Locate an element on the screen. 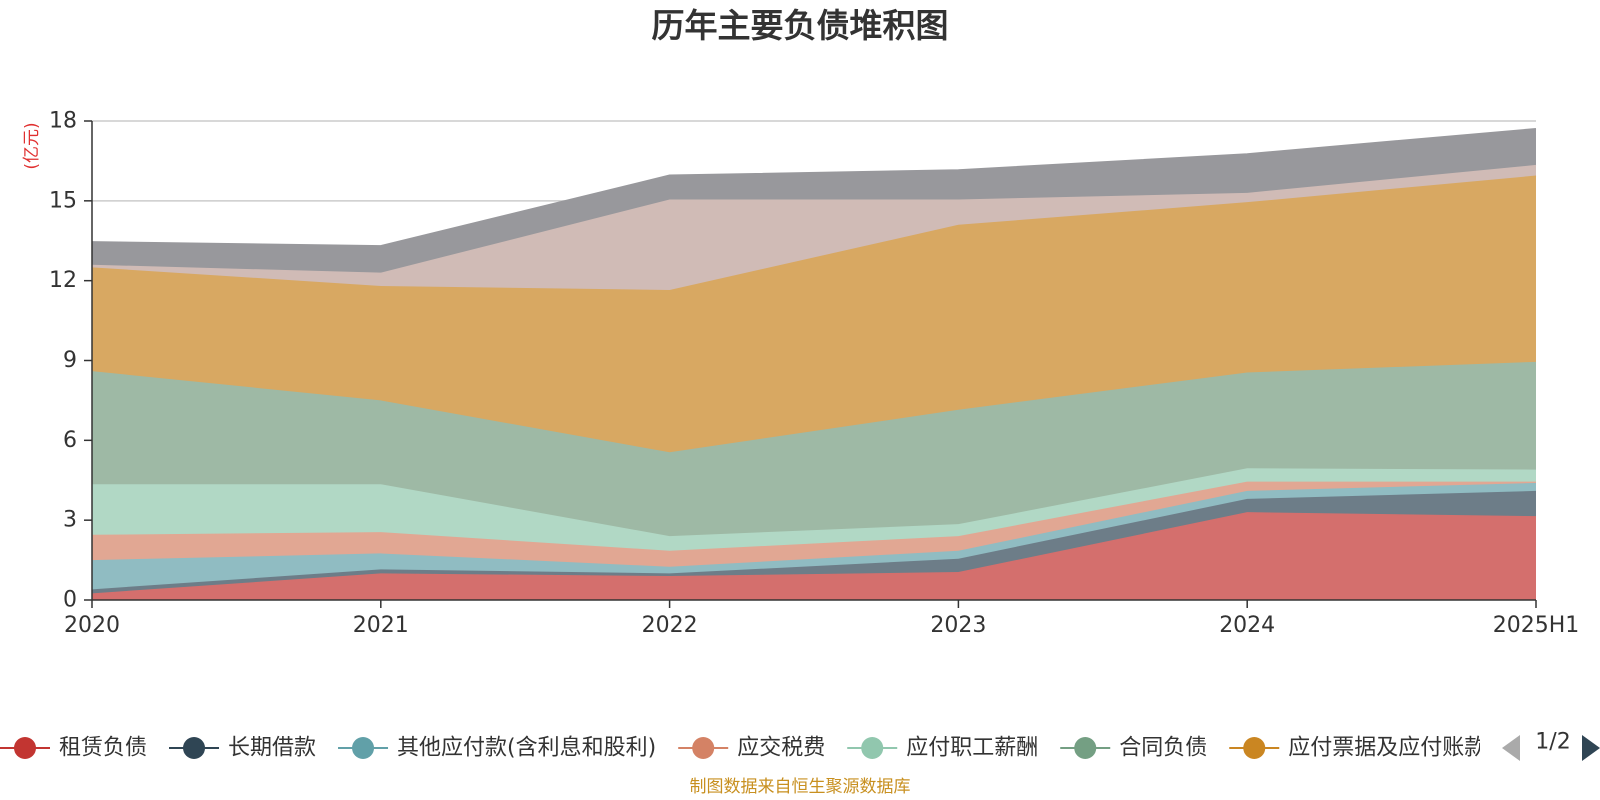 The image size is (1600, 800). legend-item: 合同负债 is located at coordinates (1133, 748).